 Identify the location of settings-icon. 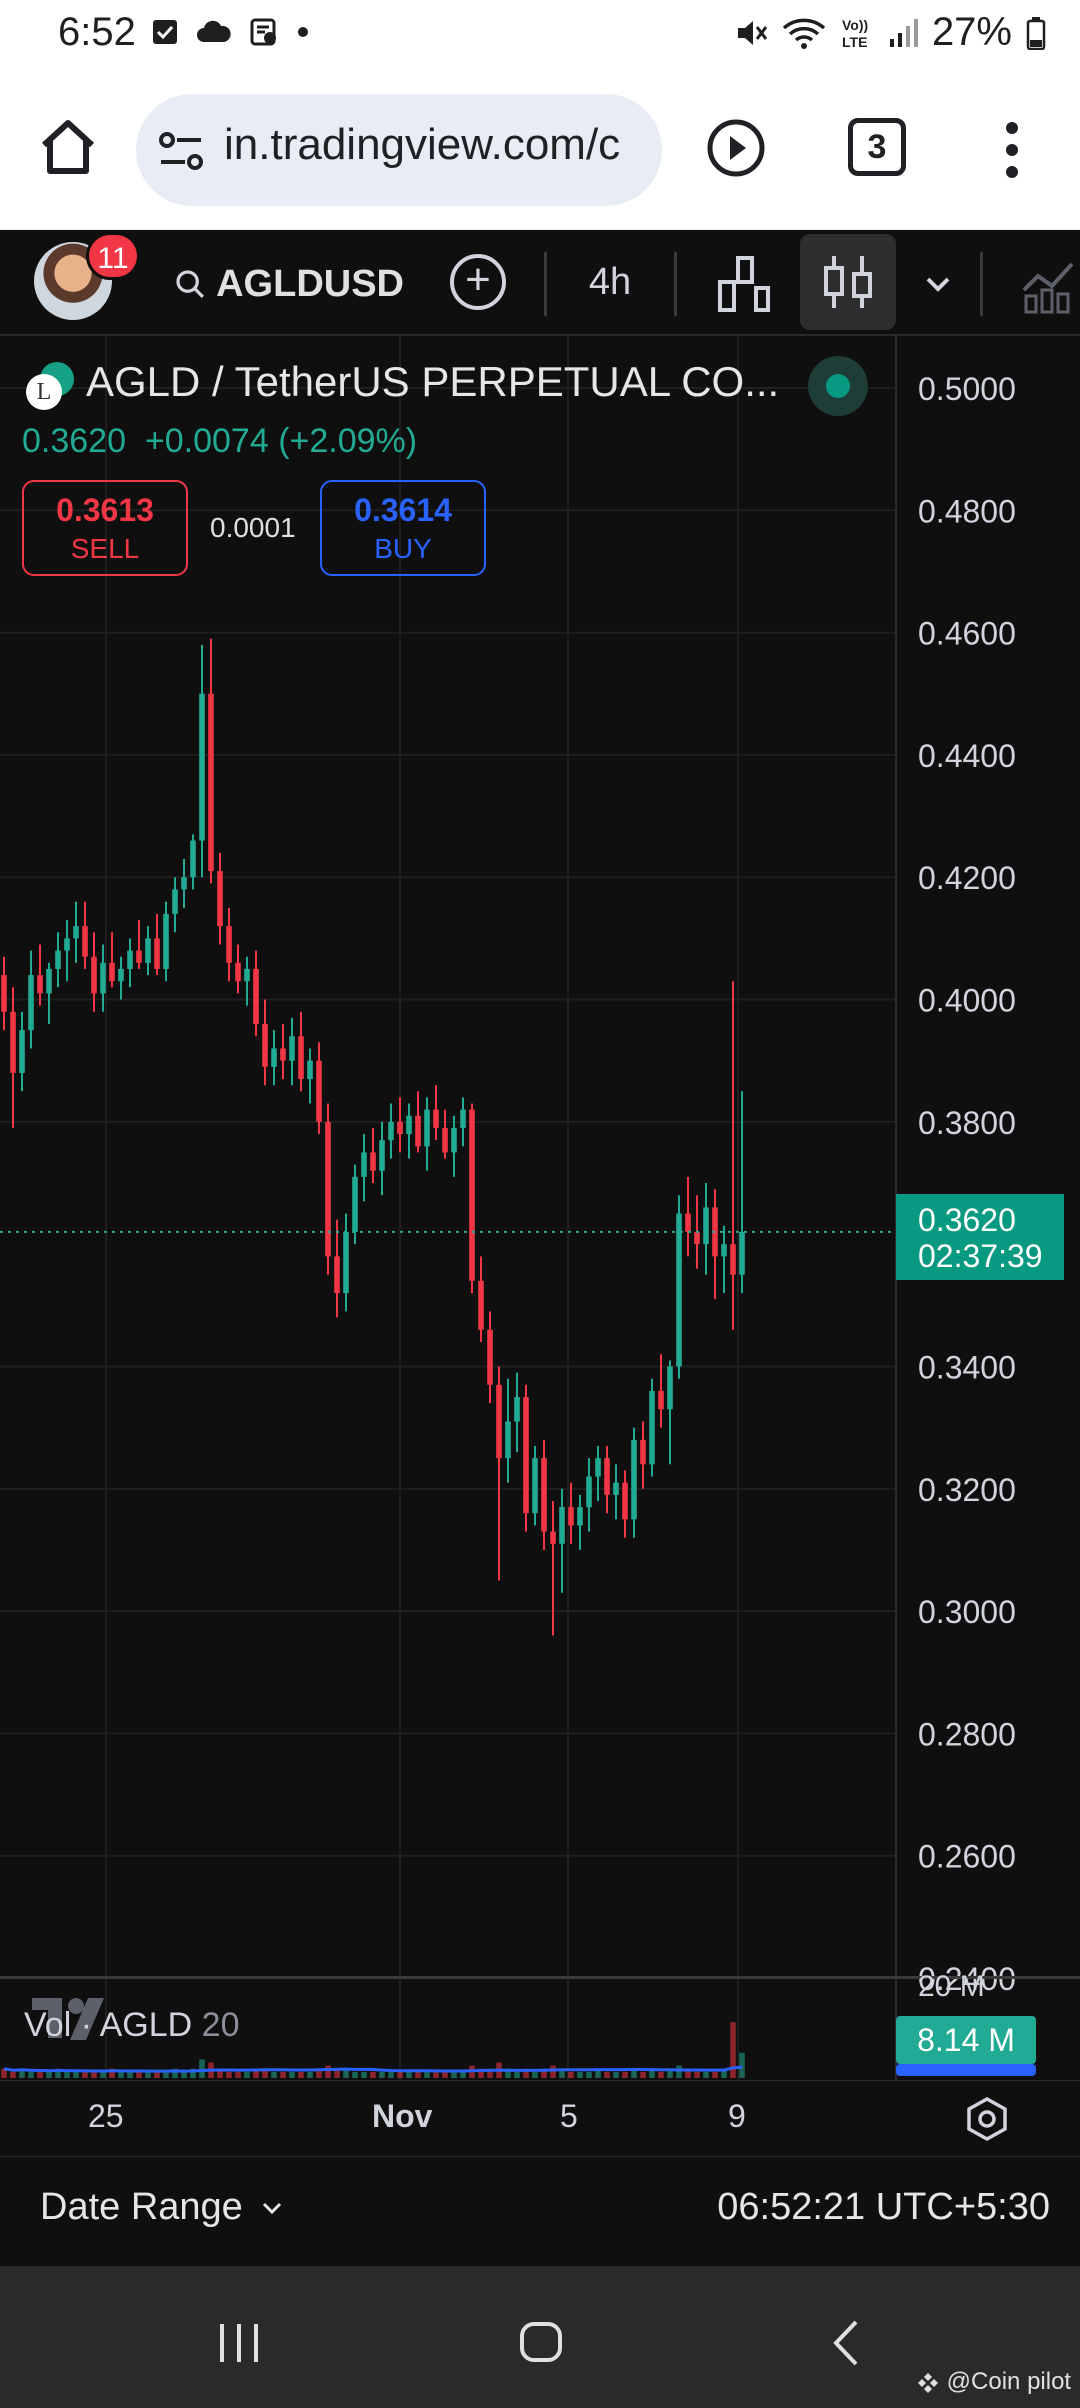
(987, 2119).